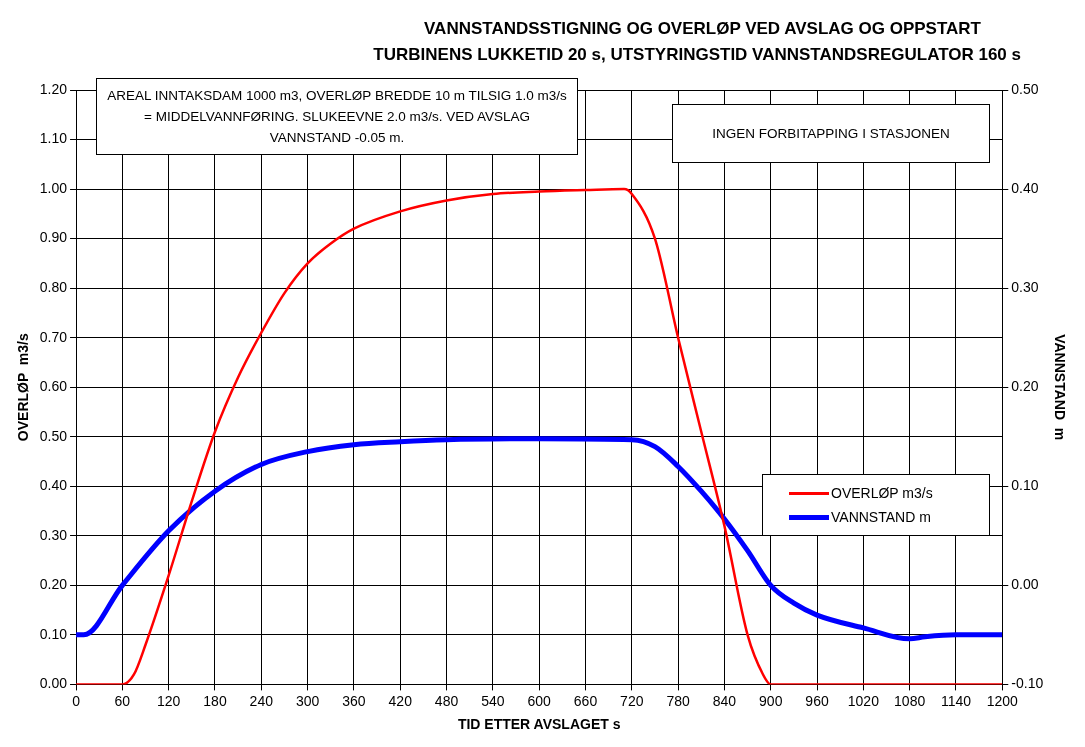  I want to click on y-tick-label: 0.00, so click(53, 683).